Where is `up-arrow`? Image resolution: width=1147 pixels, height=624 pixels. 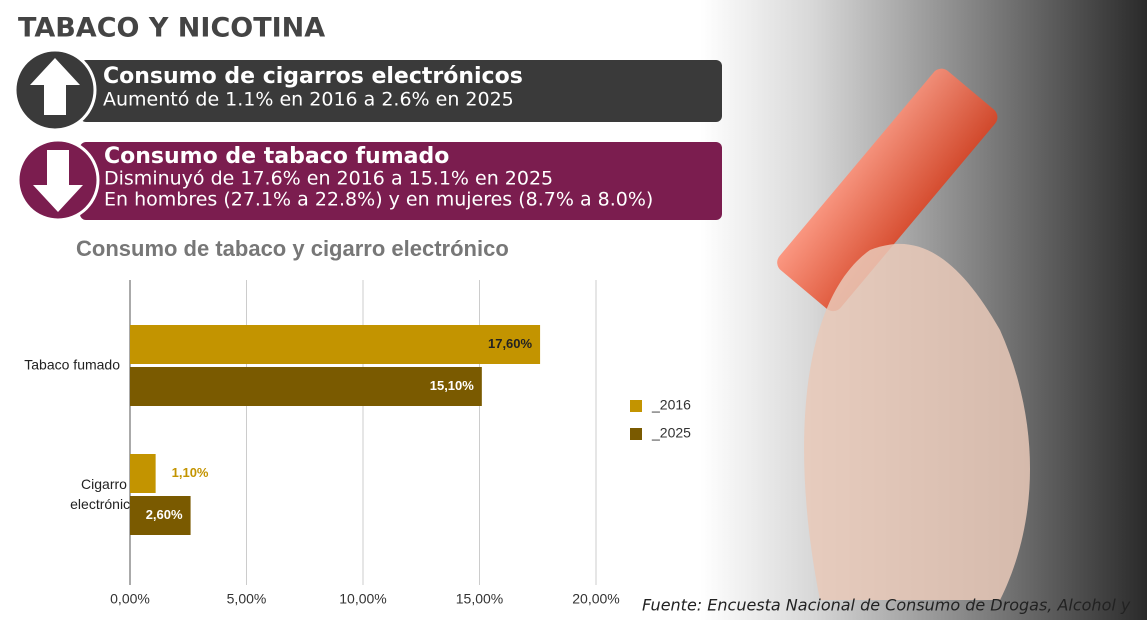 up-arrow is located at coordinates (55, 86).